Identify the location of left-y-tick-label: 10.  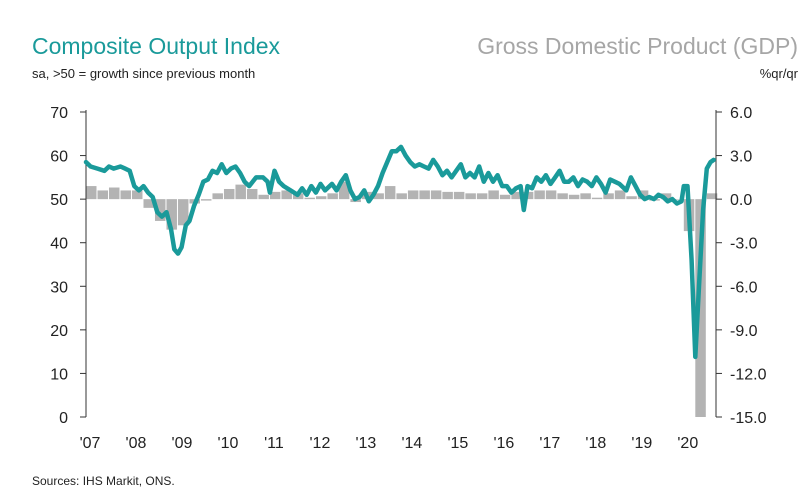
(59, 374).